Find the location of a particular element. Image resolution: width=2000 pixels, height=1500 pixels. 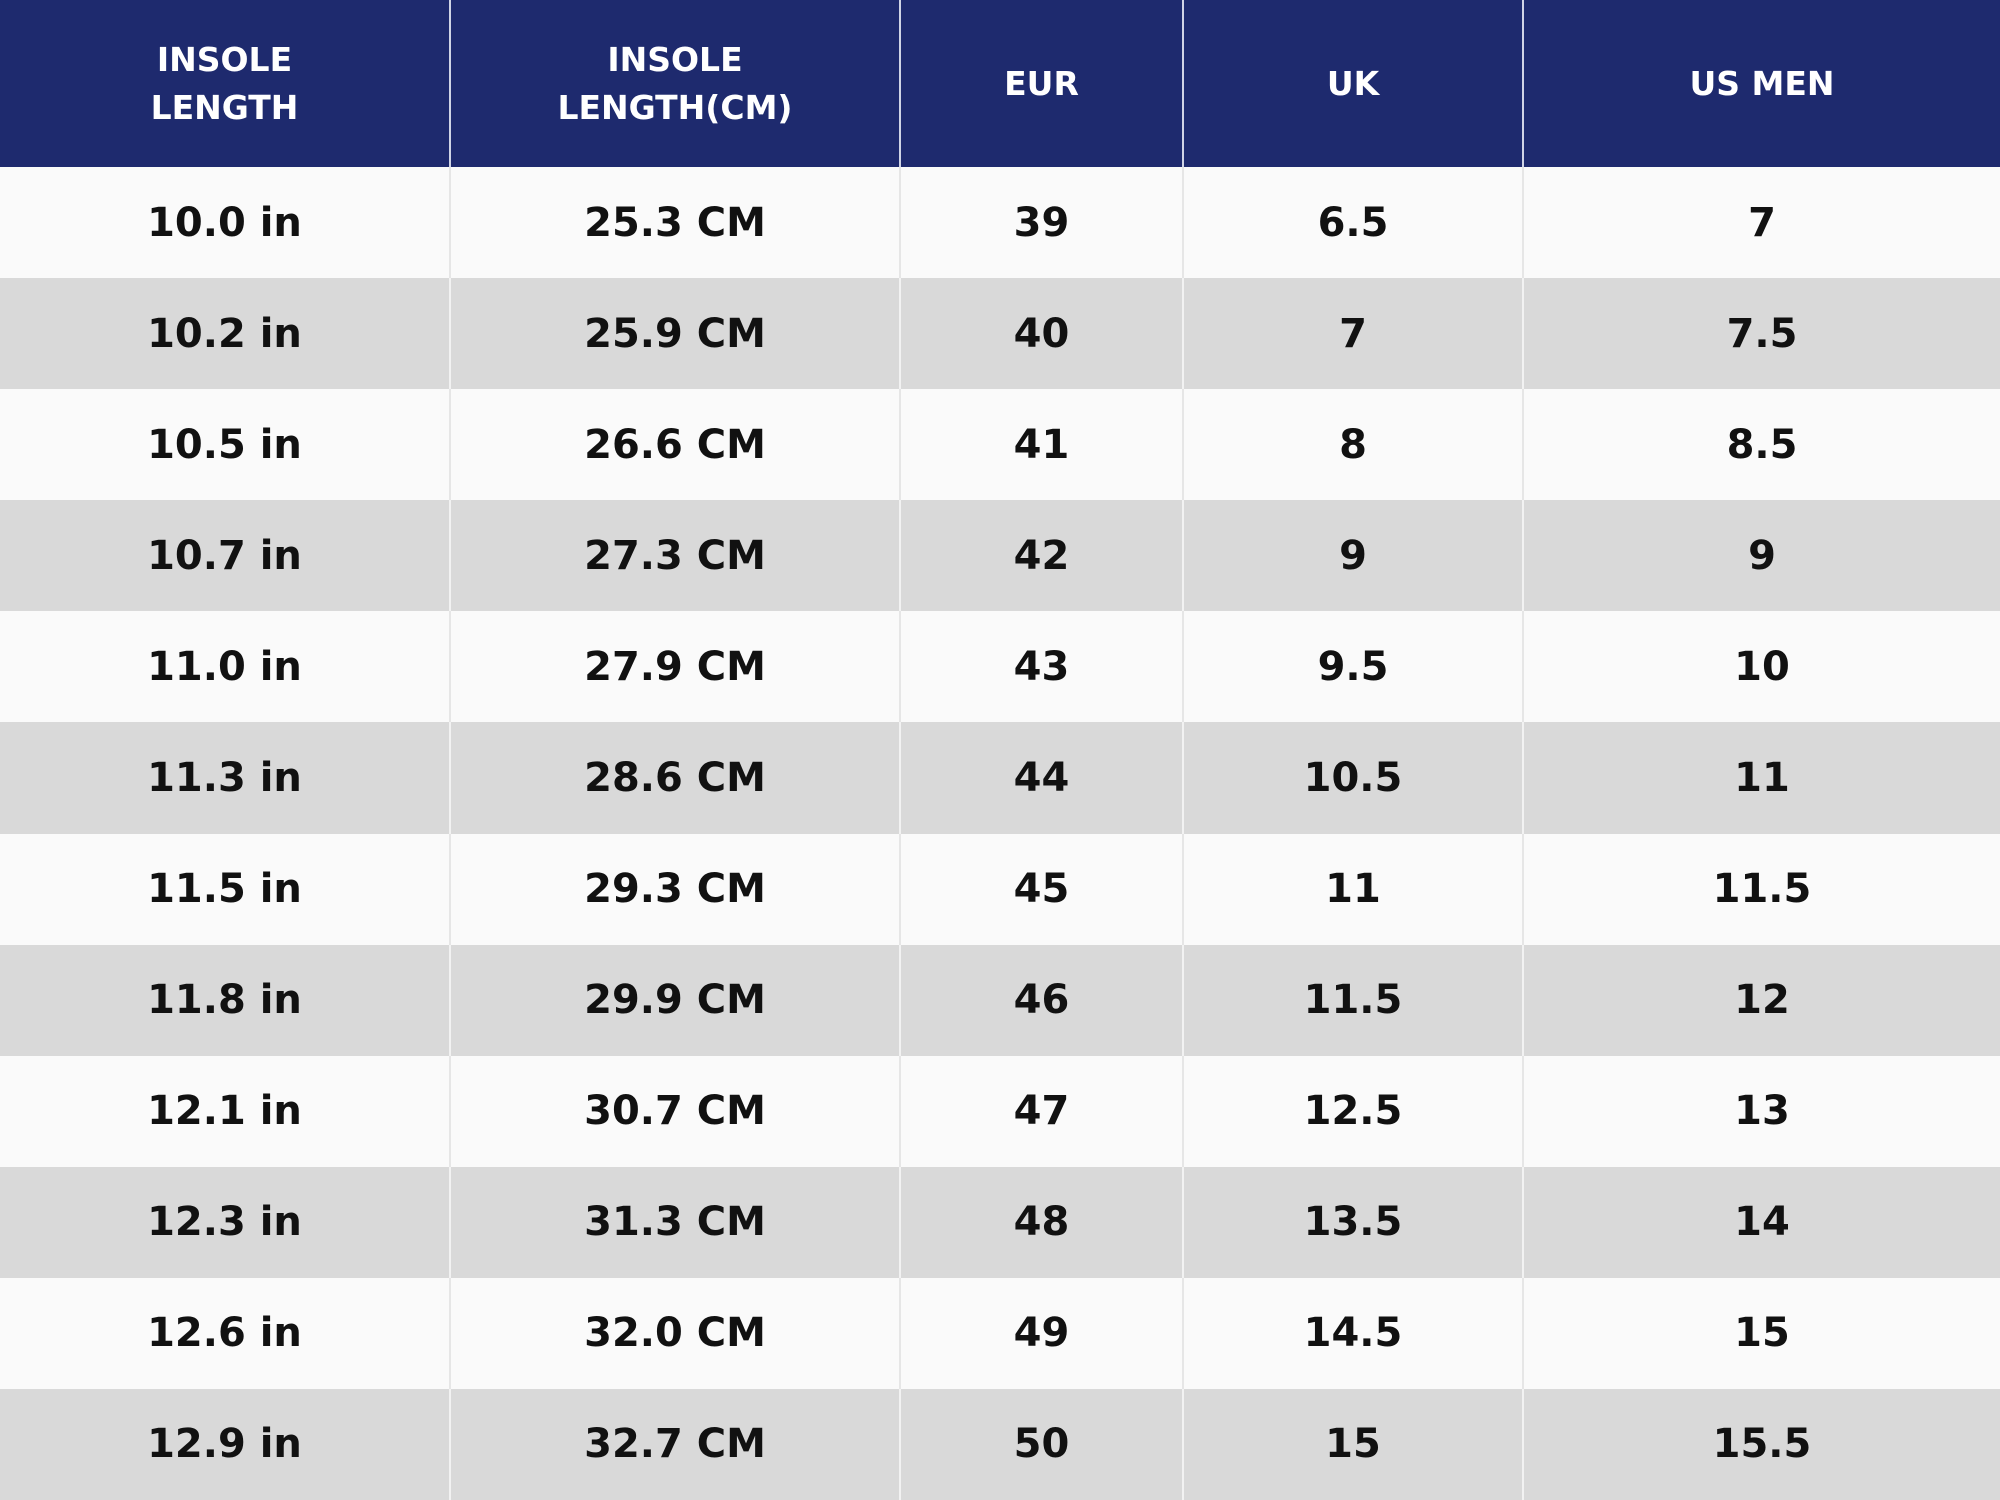

cell-text: 13.5 is located at coordinates (1353, 1222).